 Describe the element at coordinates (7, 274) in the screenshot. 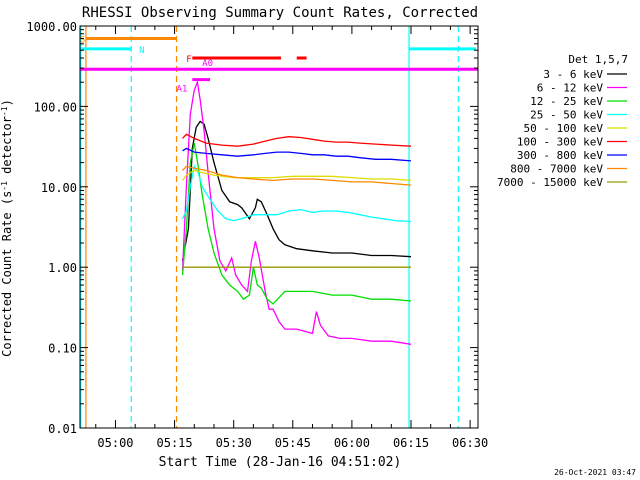

I see `y-axis-label-prefix: Corrected Count Rate (s` at that location.